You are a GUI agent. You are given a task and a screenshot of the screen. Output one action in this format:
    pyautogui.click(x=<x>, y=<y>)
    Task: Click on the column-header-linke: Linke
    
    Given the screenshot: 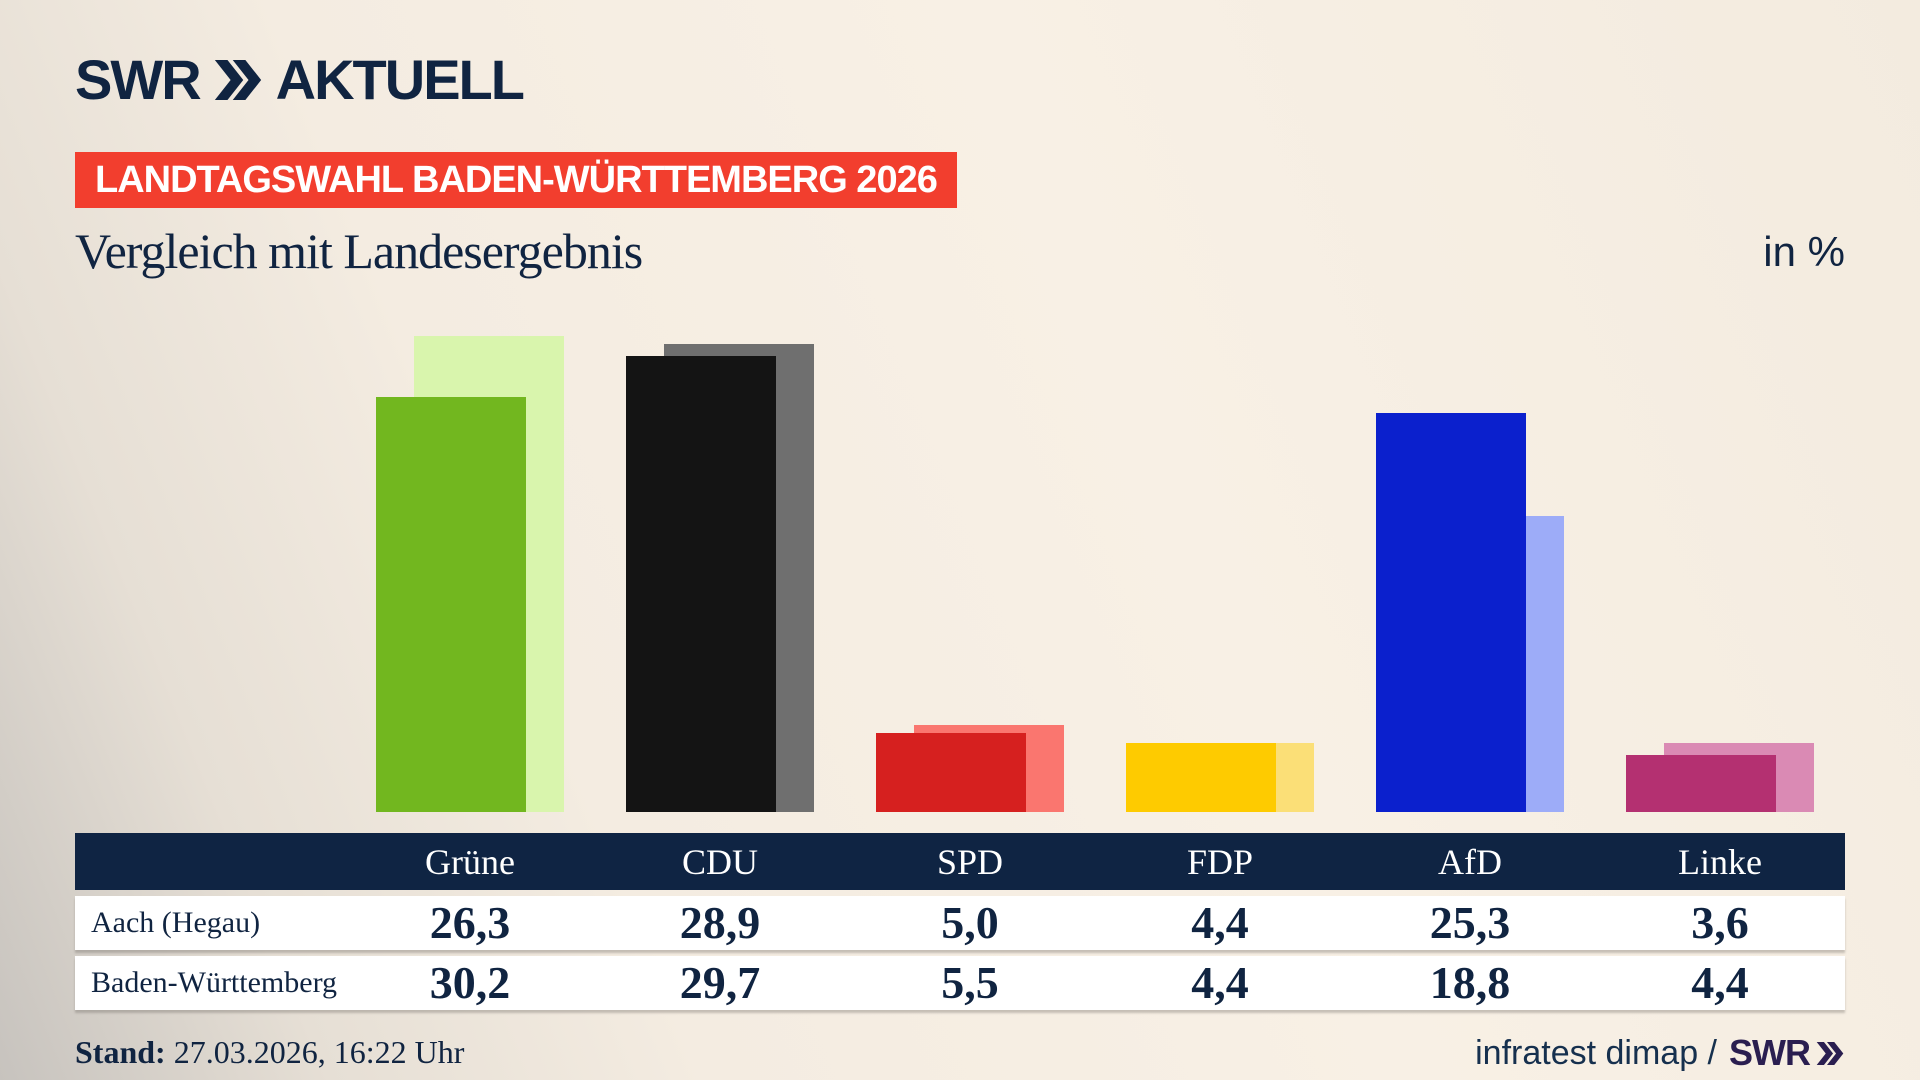 What is the action you would take?
    pyautogui.click(x=1720, y=861)
    